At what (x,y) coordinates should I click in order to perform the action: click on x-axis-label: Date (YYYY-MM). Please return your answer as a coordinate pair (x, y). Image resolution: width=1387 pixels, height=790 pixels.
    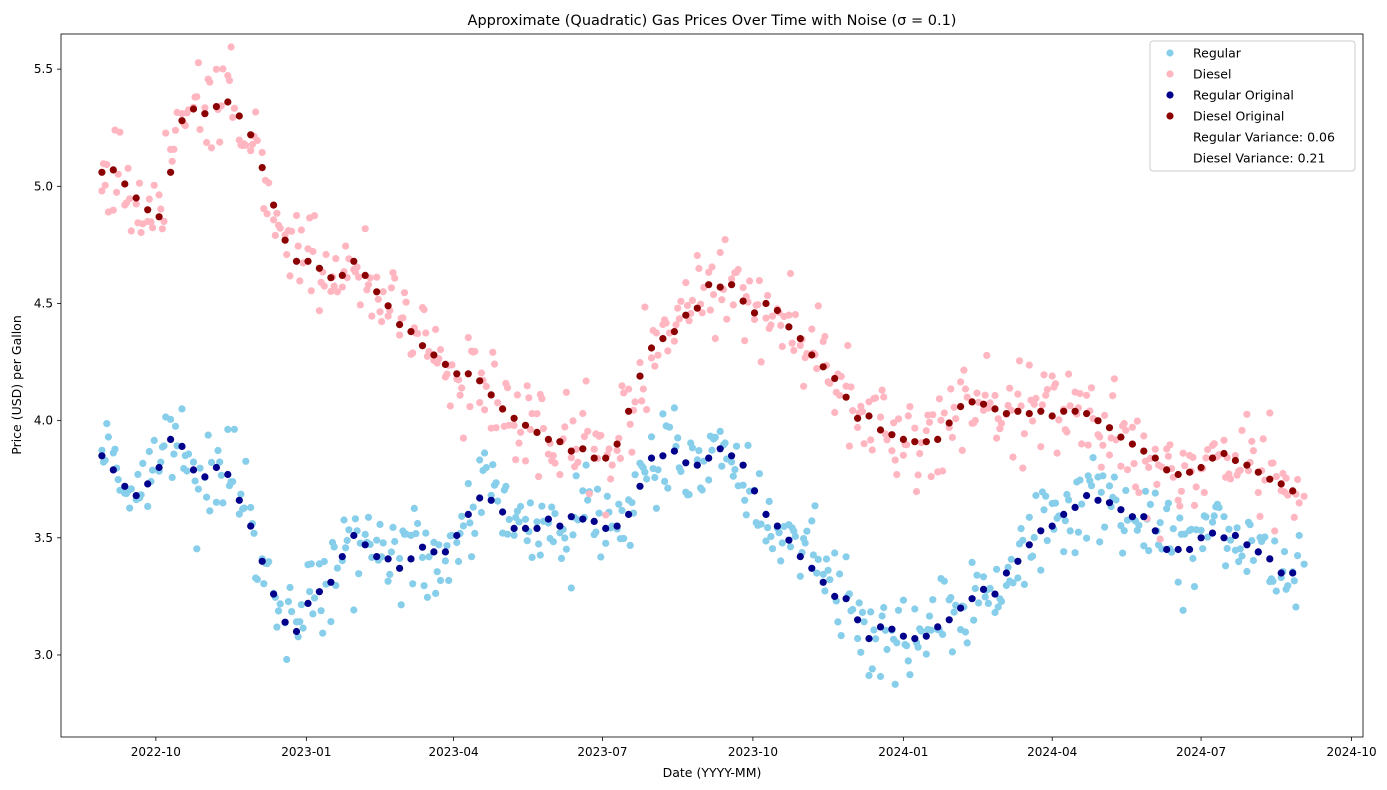
    Looking at the image, I should click on (712, 772).